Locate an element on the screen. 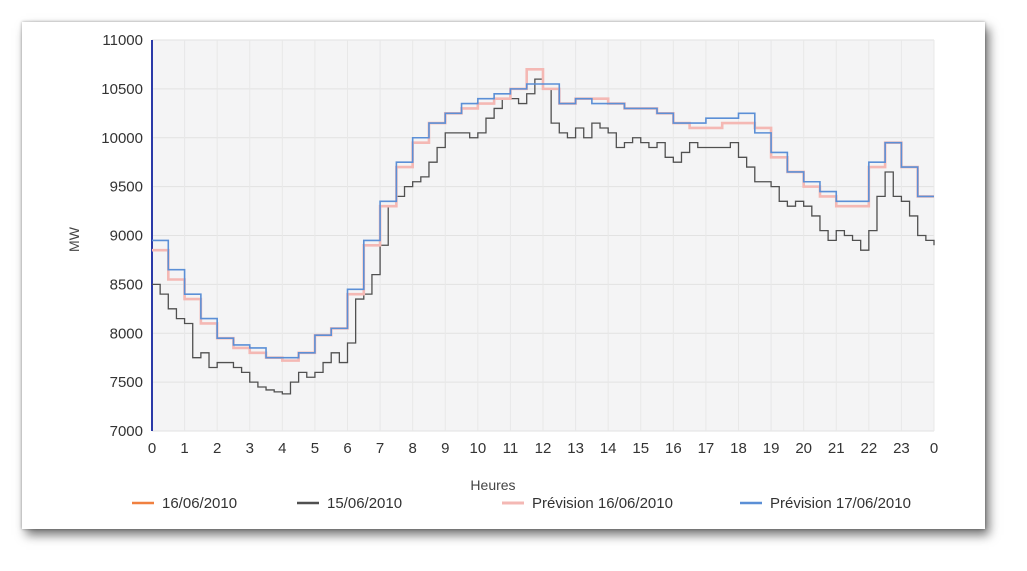  x-tick-label: 20 is located at coordinates (803, 448).